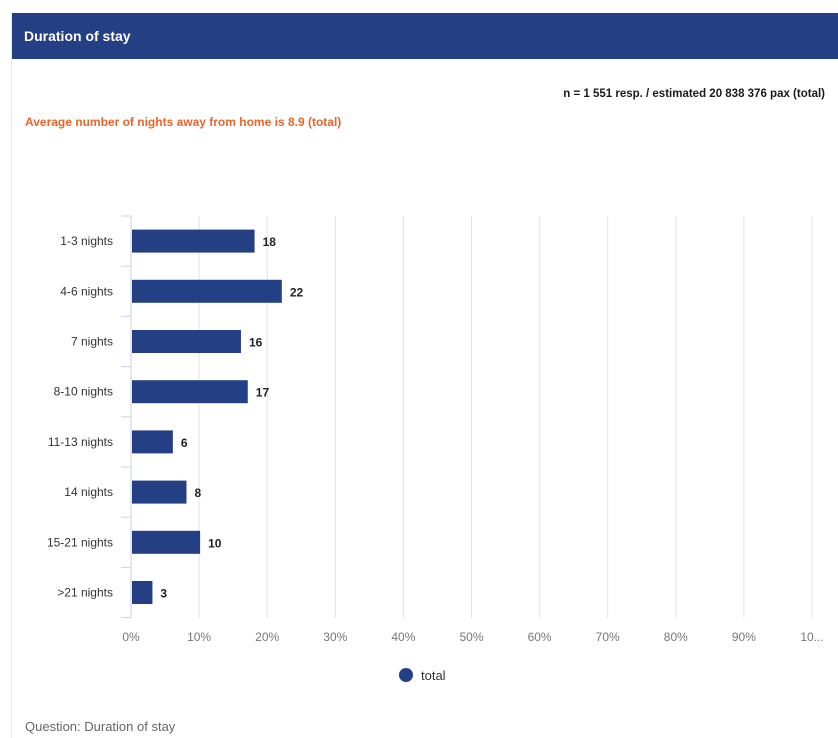 This screenshot has height=738, width=838. Describe the element at coordinates (197, 493) in the screenshot. I see `data-label: 8` at that location.